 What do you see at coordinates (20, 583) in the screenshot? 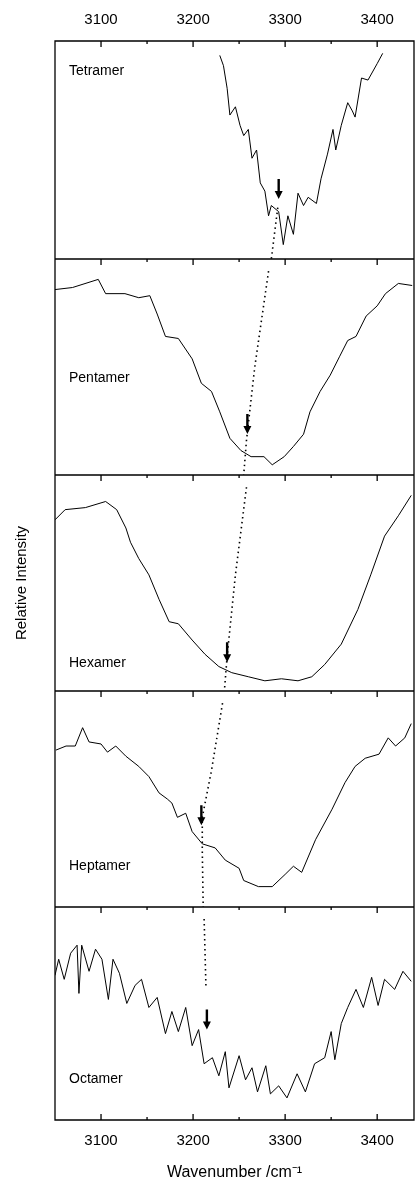
I see `y-axis-title: Relative Intensity` at bounding box center [20, 583].